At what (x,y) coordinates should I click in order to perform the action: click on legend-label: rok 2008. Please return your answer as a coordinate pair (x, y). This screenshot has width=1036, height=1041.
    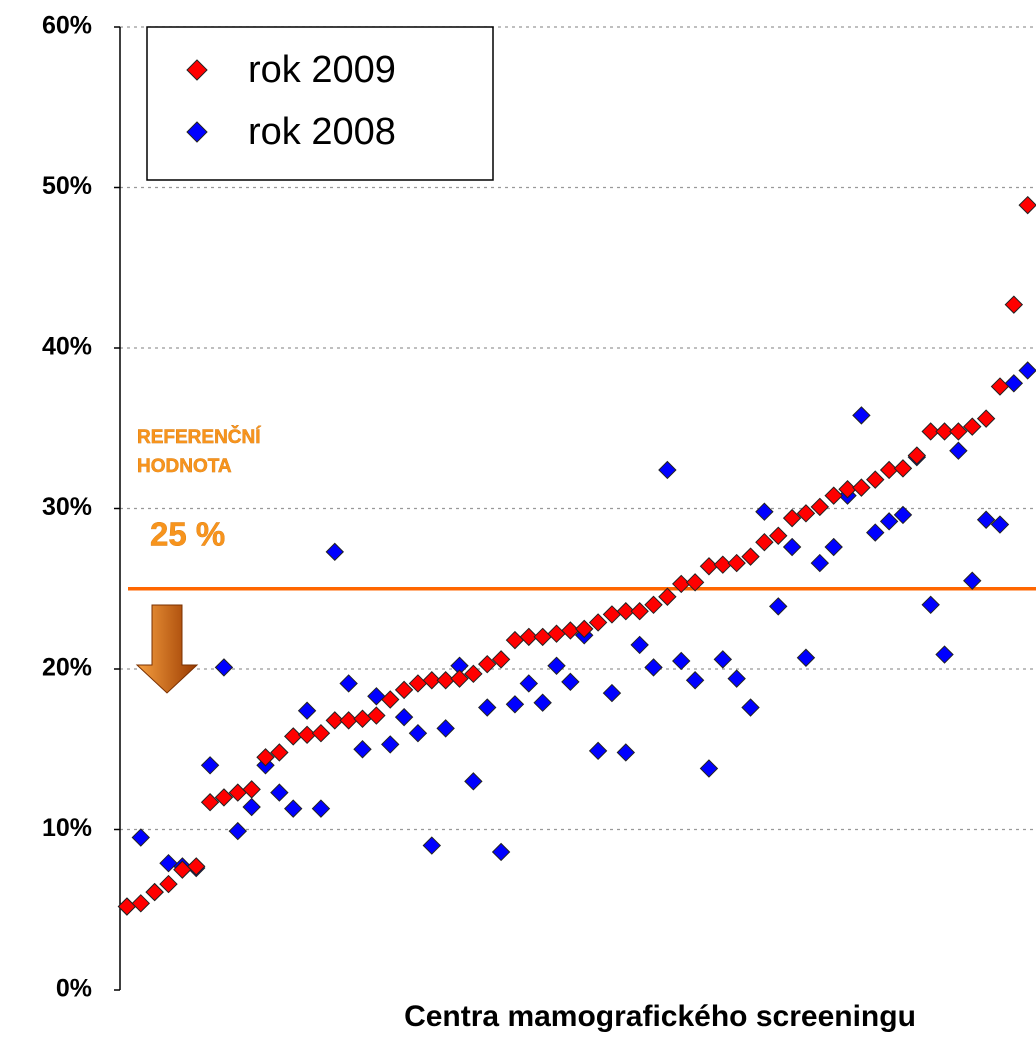
    Looking at the image, I should click on (322, 132).